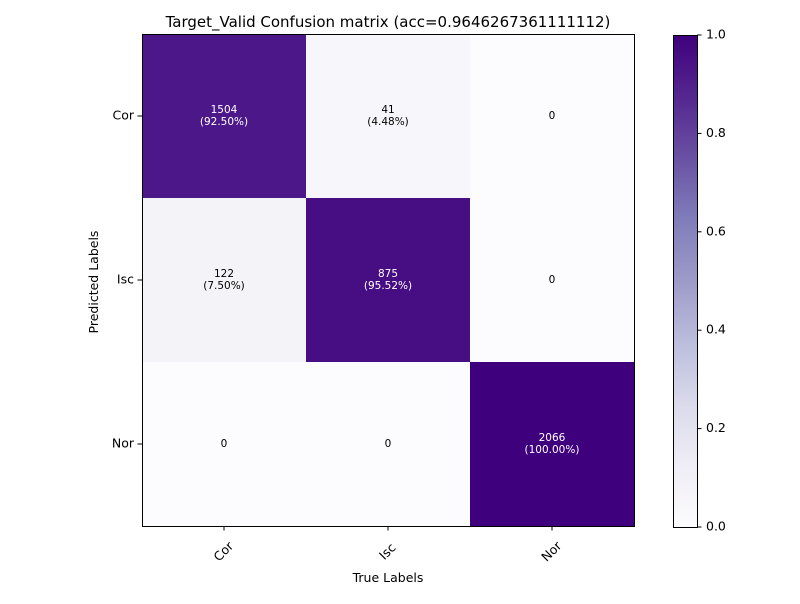  I want to click on x-tick-label: Isc, so click(387, 551).